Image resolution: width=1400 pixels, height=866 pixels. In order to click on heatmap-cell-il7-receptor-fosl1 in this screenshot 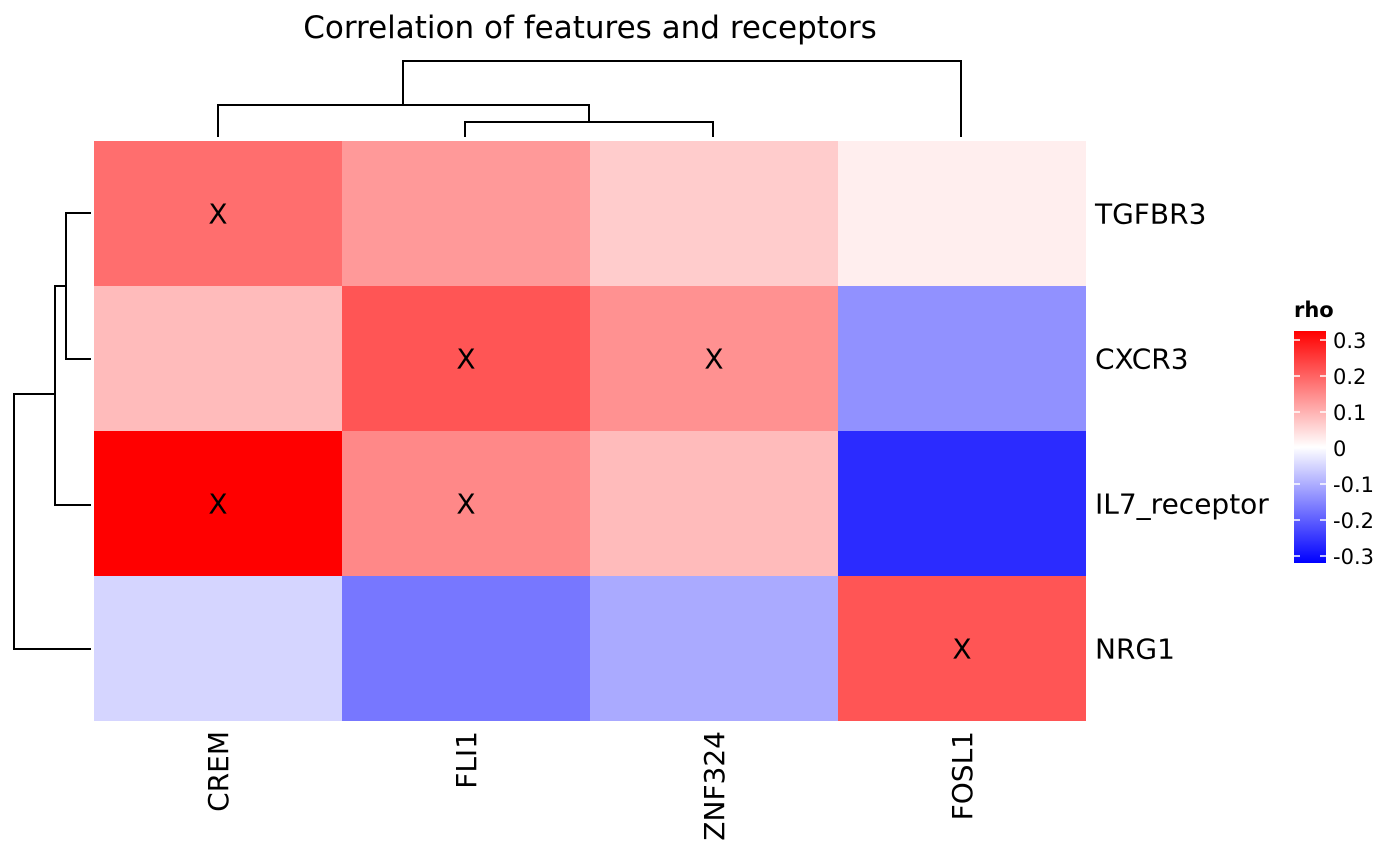, I will do `click(962, 503)`.